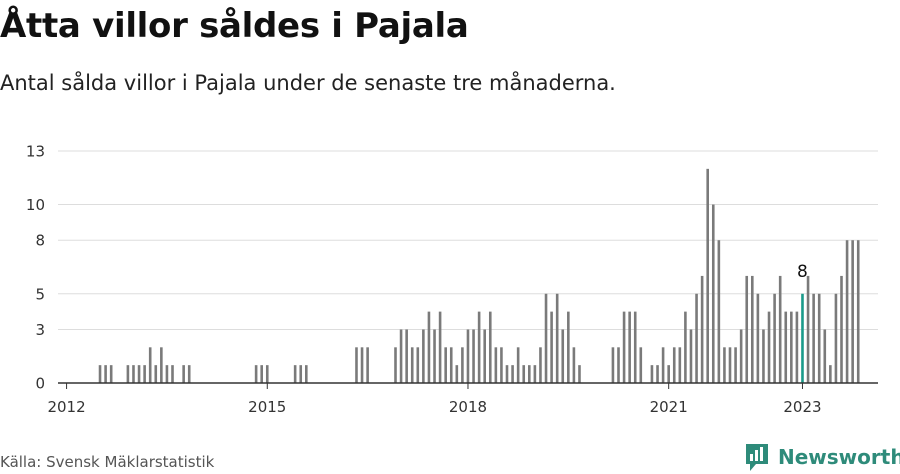 This screenshot has height=474, width=900. Describe the element at coordinates (839, 457) in the screenshot. I see `brand-name: Newsworthy` at that location.